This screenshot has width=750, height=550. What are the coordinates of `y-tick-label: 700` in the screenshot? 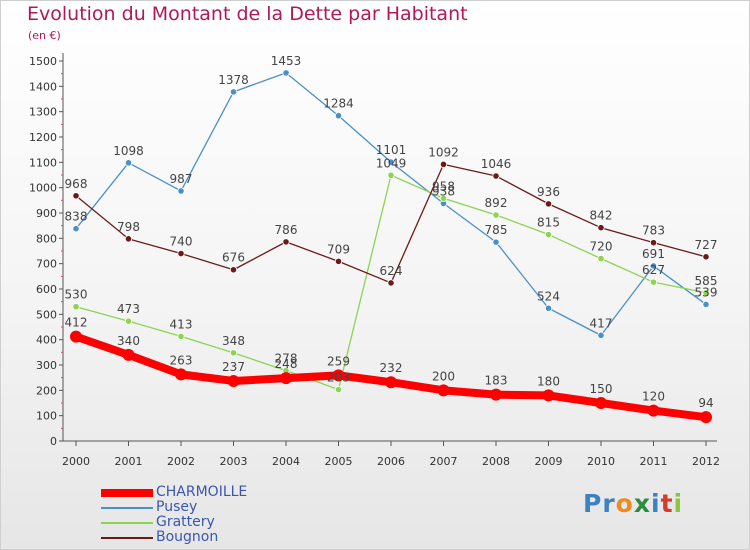 It's located at (46, 264).